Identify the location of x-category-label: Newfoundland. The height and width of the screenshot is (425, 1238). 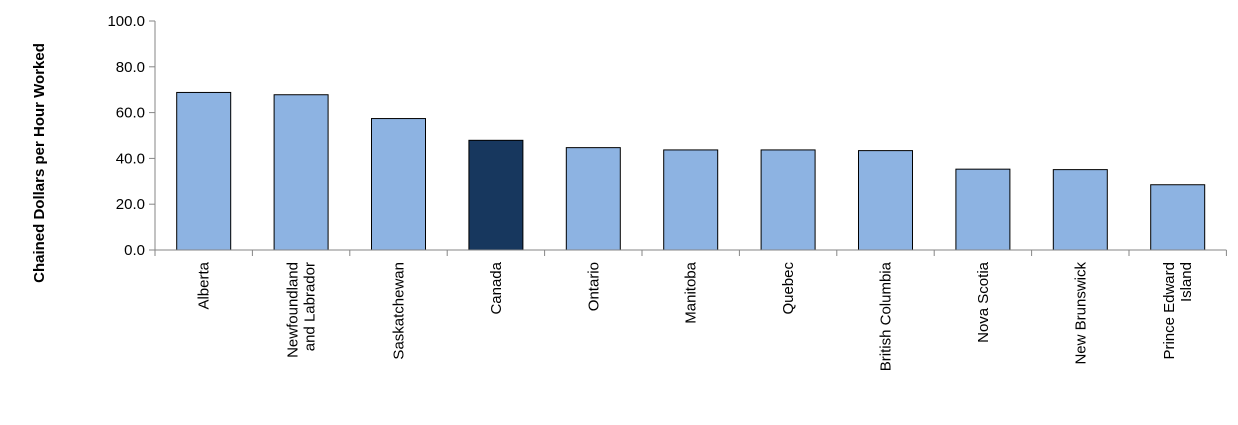
(293, 310).